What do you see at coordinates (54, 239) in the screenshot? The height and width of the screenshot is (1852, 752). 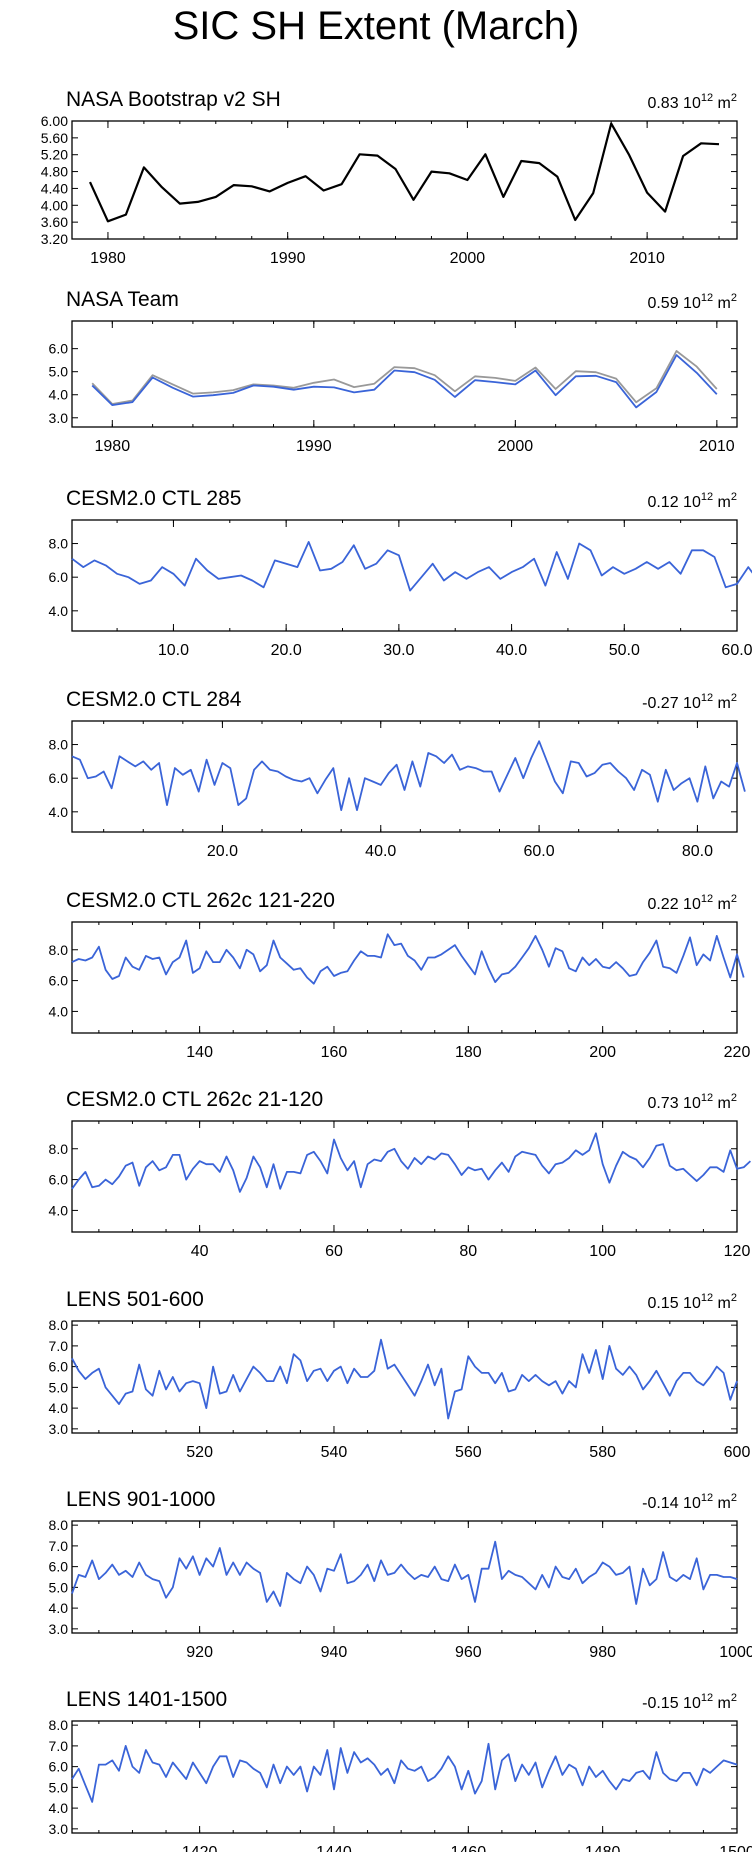 I see `y-tick-label: 3.20` at bounding box center [54, 239].